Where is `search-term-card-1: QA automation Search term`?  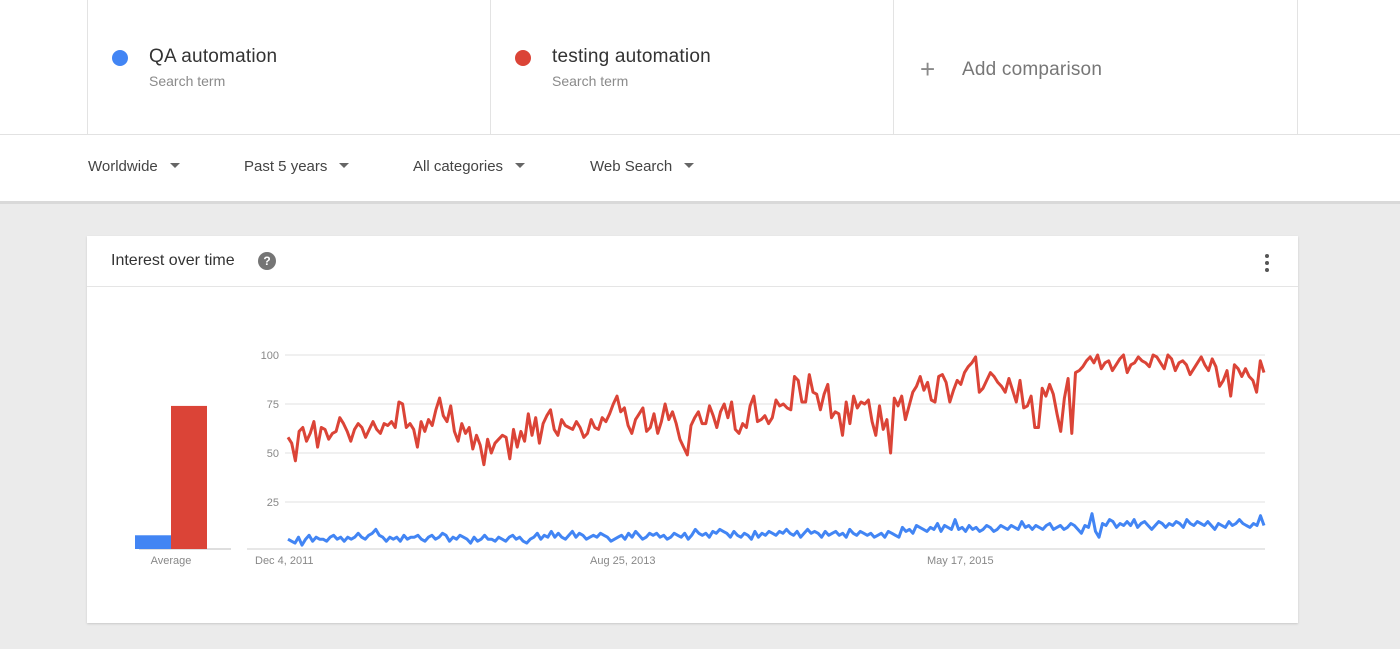
search-term-card-1: QA automation Search term is located at coordinates (288, 67).